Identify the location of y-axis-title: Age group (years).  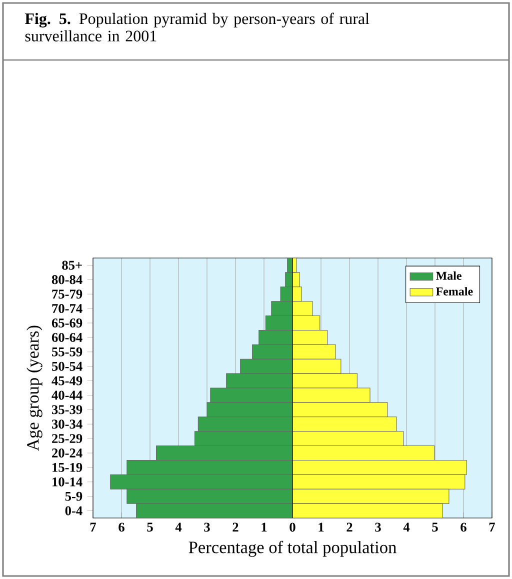
(34, 388).